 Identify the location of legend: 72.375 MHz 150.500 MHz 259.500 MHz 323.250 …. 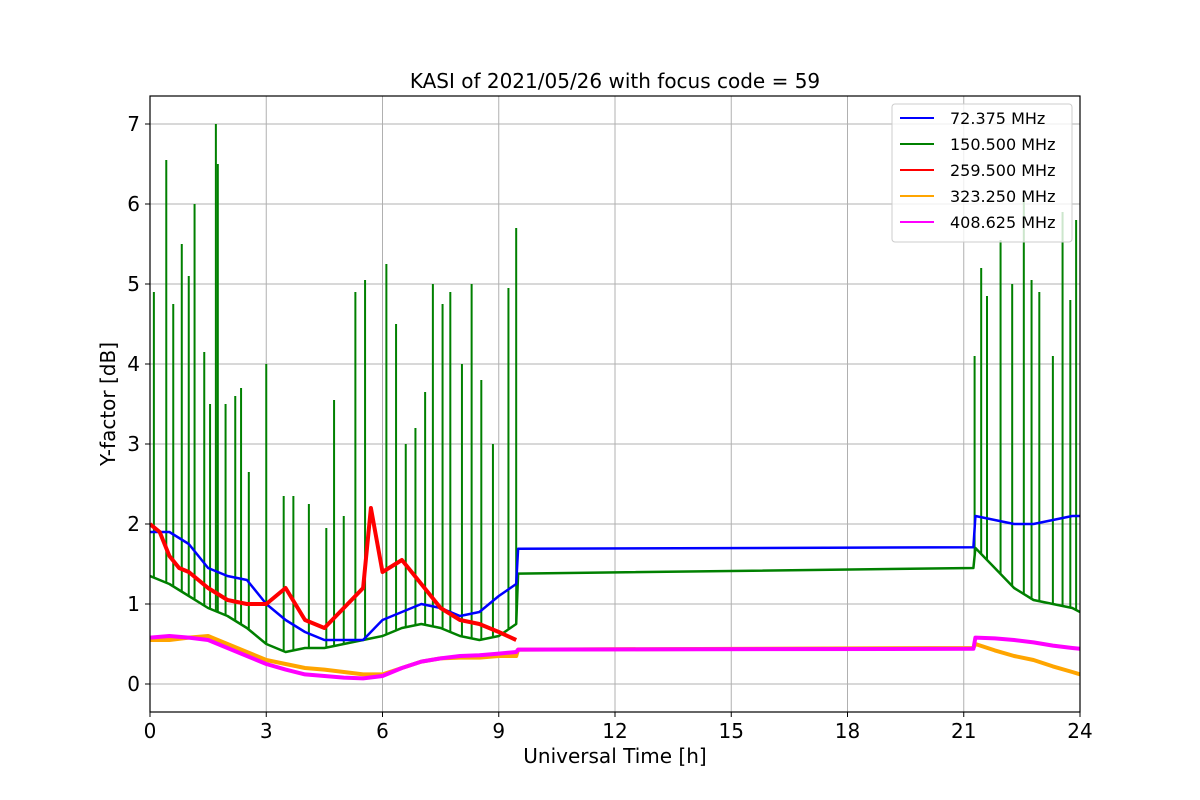
(982, 173).